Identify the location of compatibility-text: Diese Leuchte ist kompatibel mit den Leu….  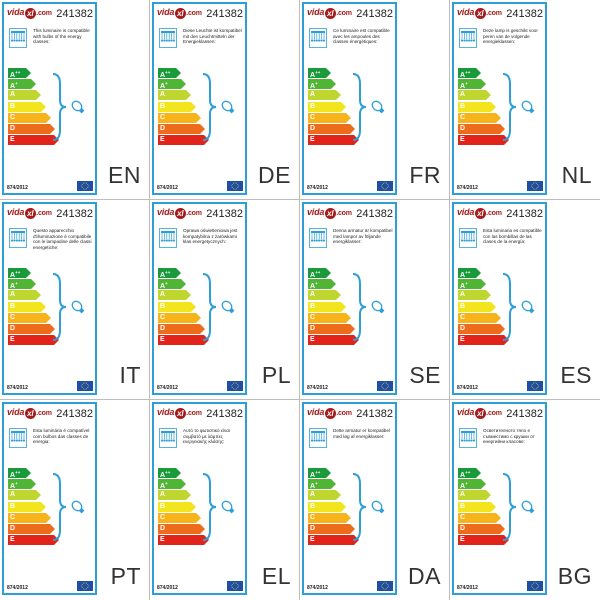
(212, 36).